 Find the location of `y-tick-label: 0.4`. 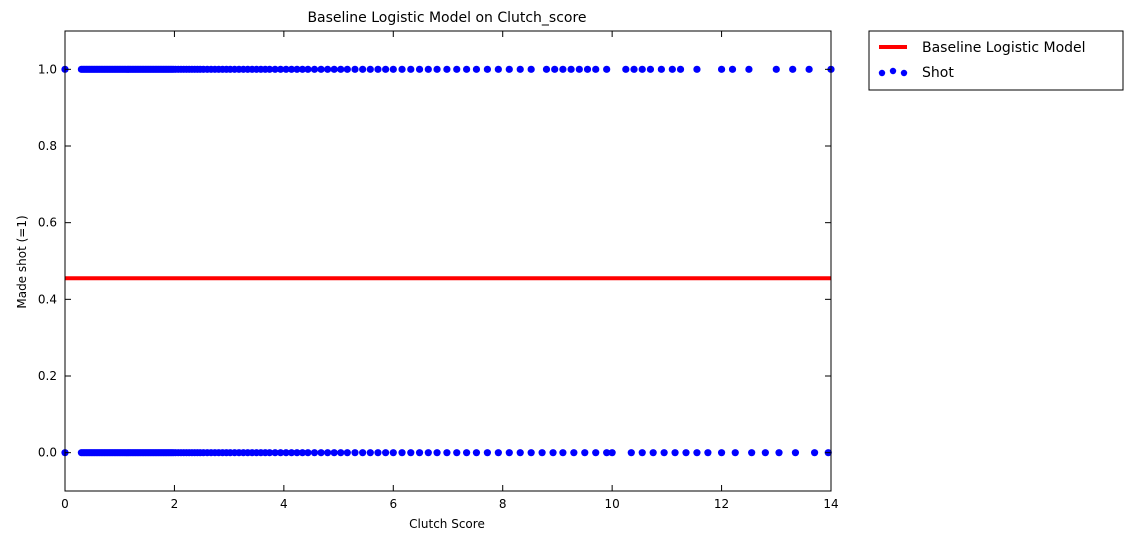

y-tick-label: 0.4 is located at coordinates (47, 299).